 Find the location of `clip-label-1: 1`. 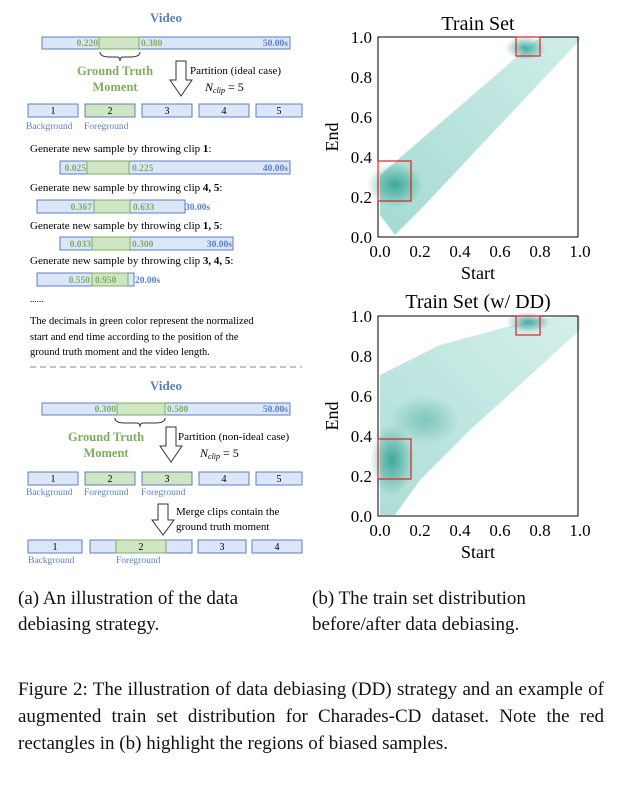

clip-label-1: 1 is located at coordinates (53, 479).